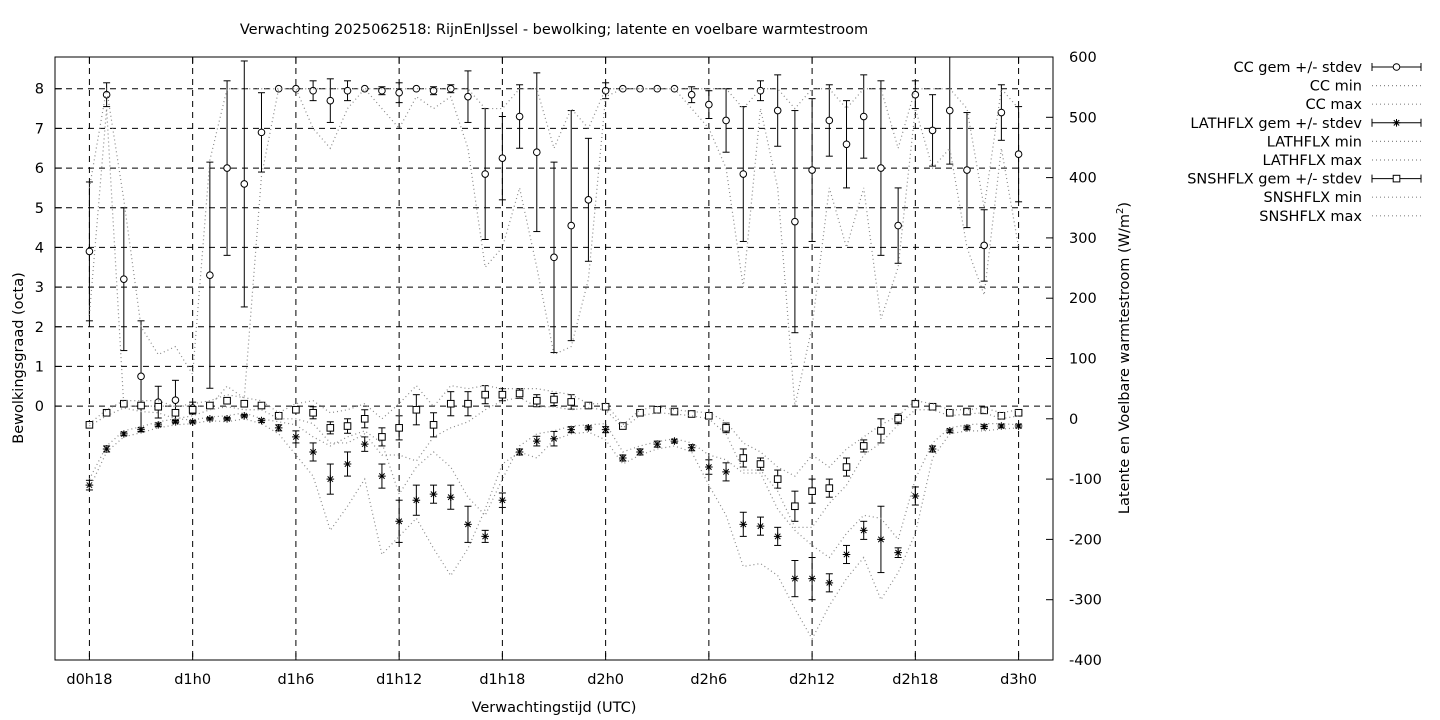 The width and height of the screenshot is (1440, 720). What do you see at coordinates (605, 680) in the screenshot?
I see `x-tick-label: d2h0` at bounding box center [605, 680].